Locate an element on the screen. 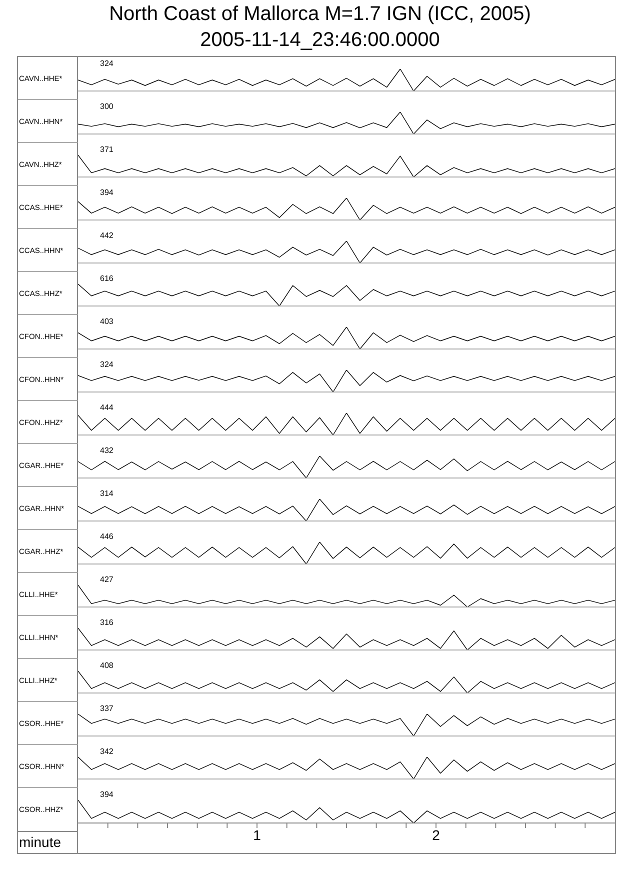 The image size is (640, 878). text: 442 is located at coordinates (107, 235).